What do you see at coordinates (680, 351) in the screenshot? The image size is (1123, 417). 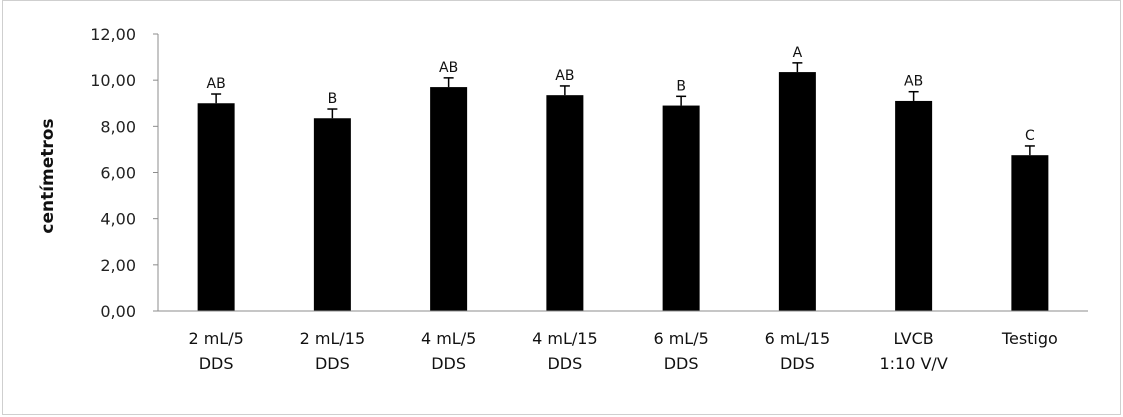 I see `category-label: 6 mL/5 DDS` at bounding box center [680, 351].